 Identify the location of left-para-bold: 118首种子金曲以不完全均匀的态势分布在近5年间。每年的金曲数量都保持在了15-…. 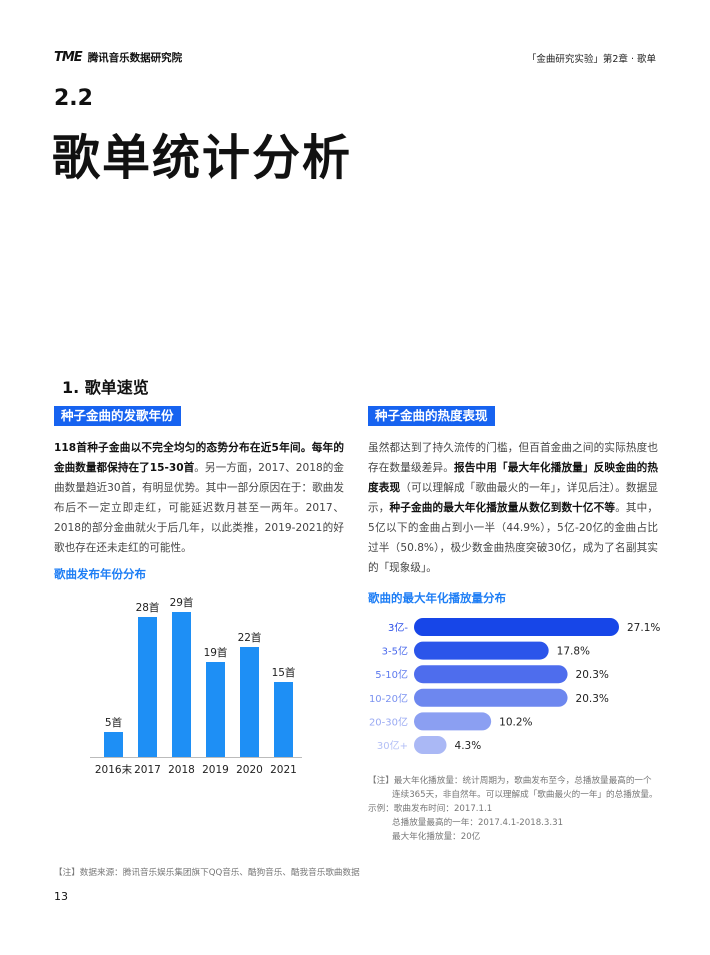
(199, 458).